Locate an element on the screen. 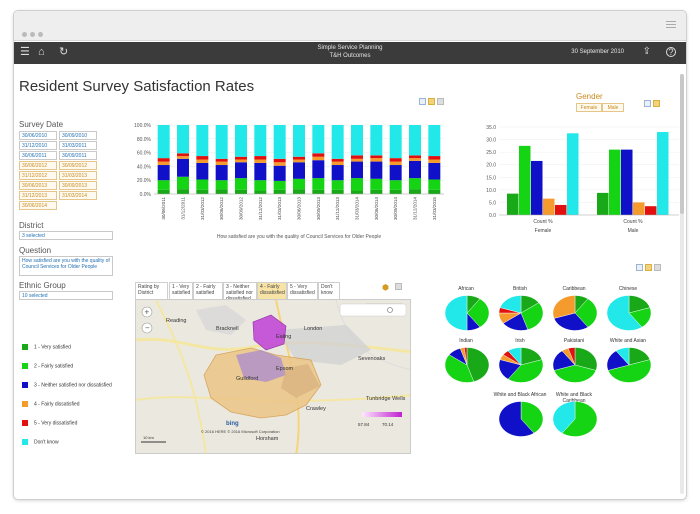  survey-date-option: 30/09/2012 is located at coordinates (78, 165).